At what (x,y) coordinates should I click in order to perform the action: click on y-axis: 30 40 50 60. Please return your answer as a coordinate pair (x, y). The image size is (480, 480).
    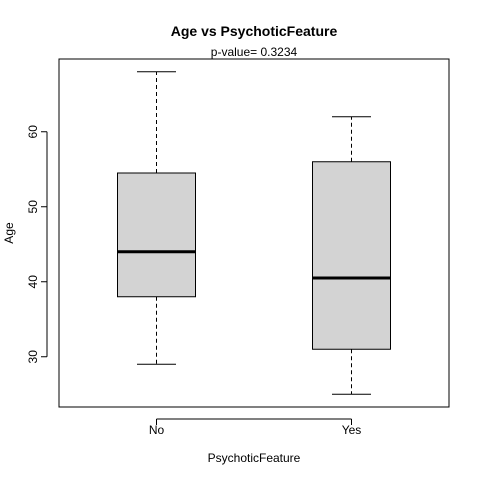
    Looking at the image, I should click on (37, 244).